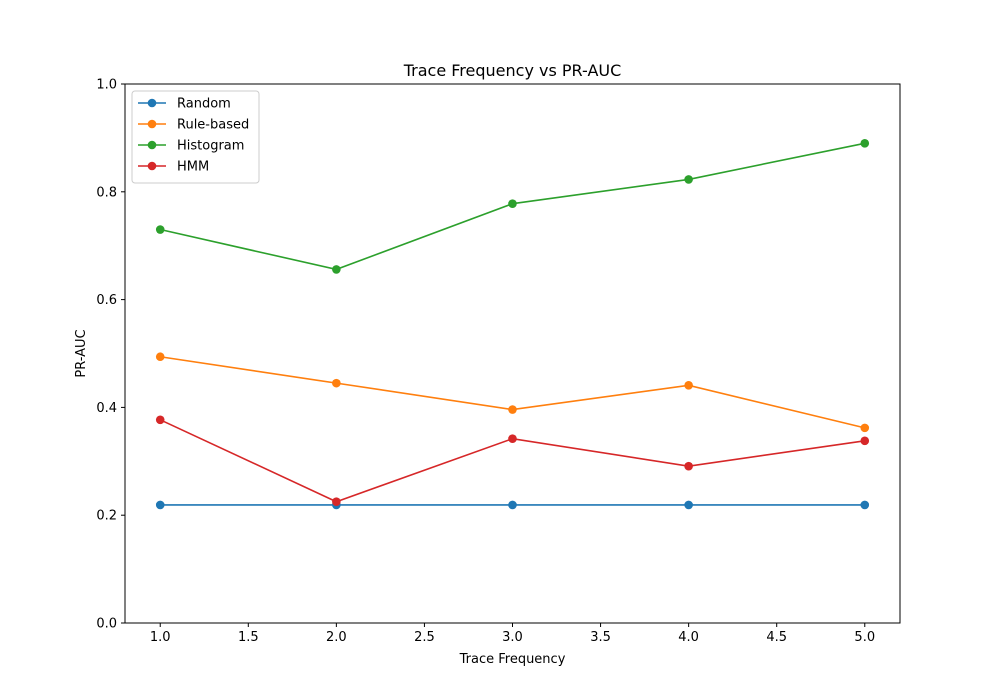 The image size is (1000, 700). What do you see at coordinates (600, 637) in the screenshot?
I see `x-tick-label: 3.5` at bounding box center [600, 637].